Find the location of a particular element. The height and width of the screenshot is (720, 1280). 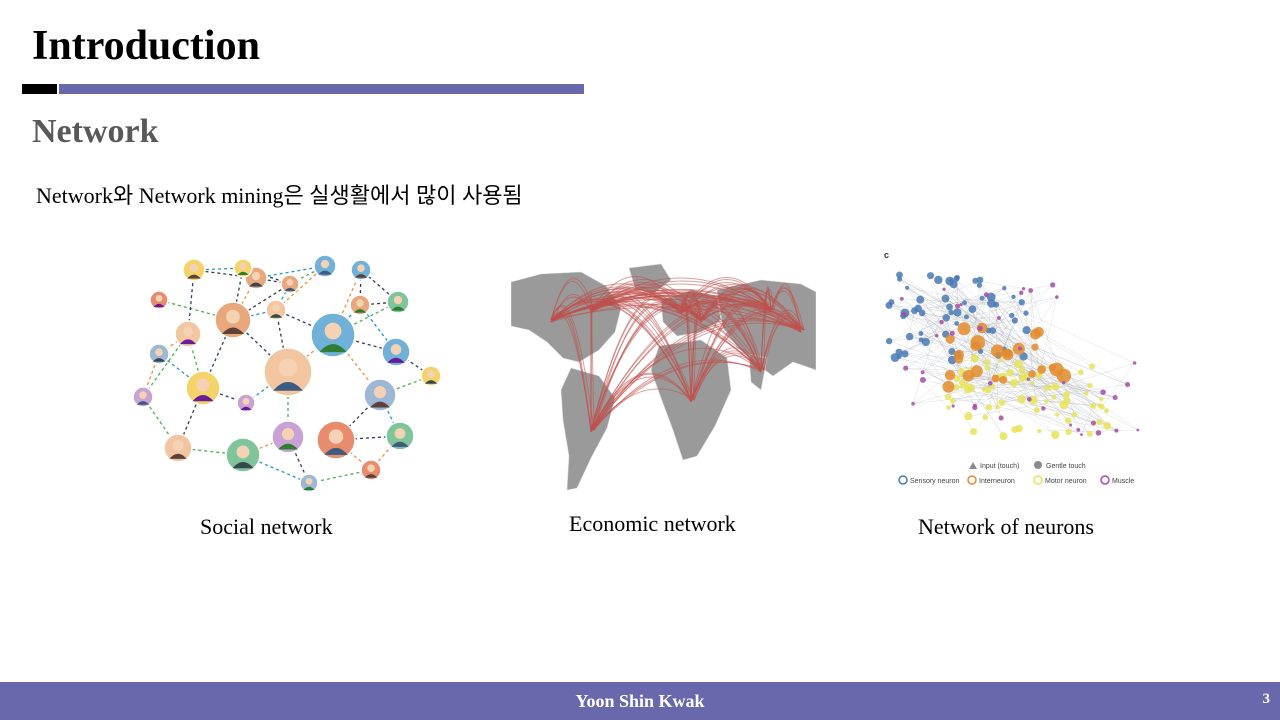

circle-icon is located at coordinates (1038, 465).